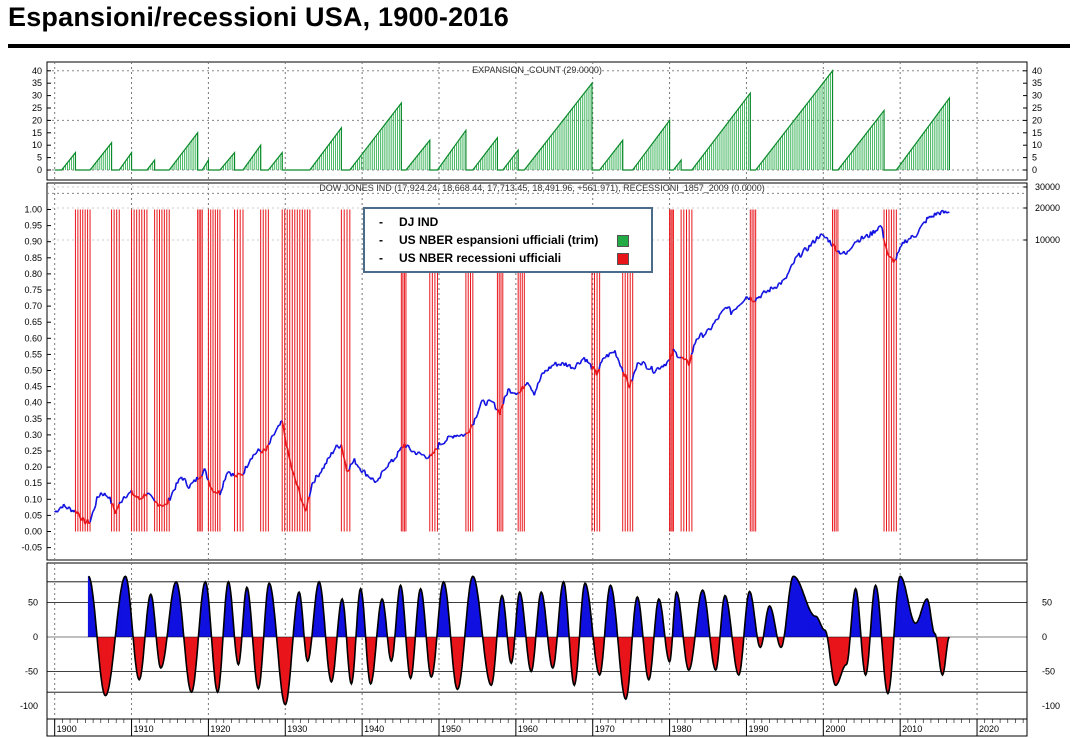  What do you see at coordinates (33, 515) in the screenshot?
I see `y-tick-label: 0.05` at bounding box center [33, 515].